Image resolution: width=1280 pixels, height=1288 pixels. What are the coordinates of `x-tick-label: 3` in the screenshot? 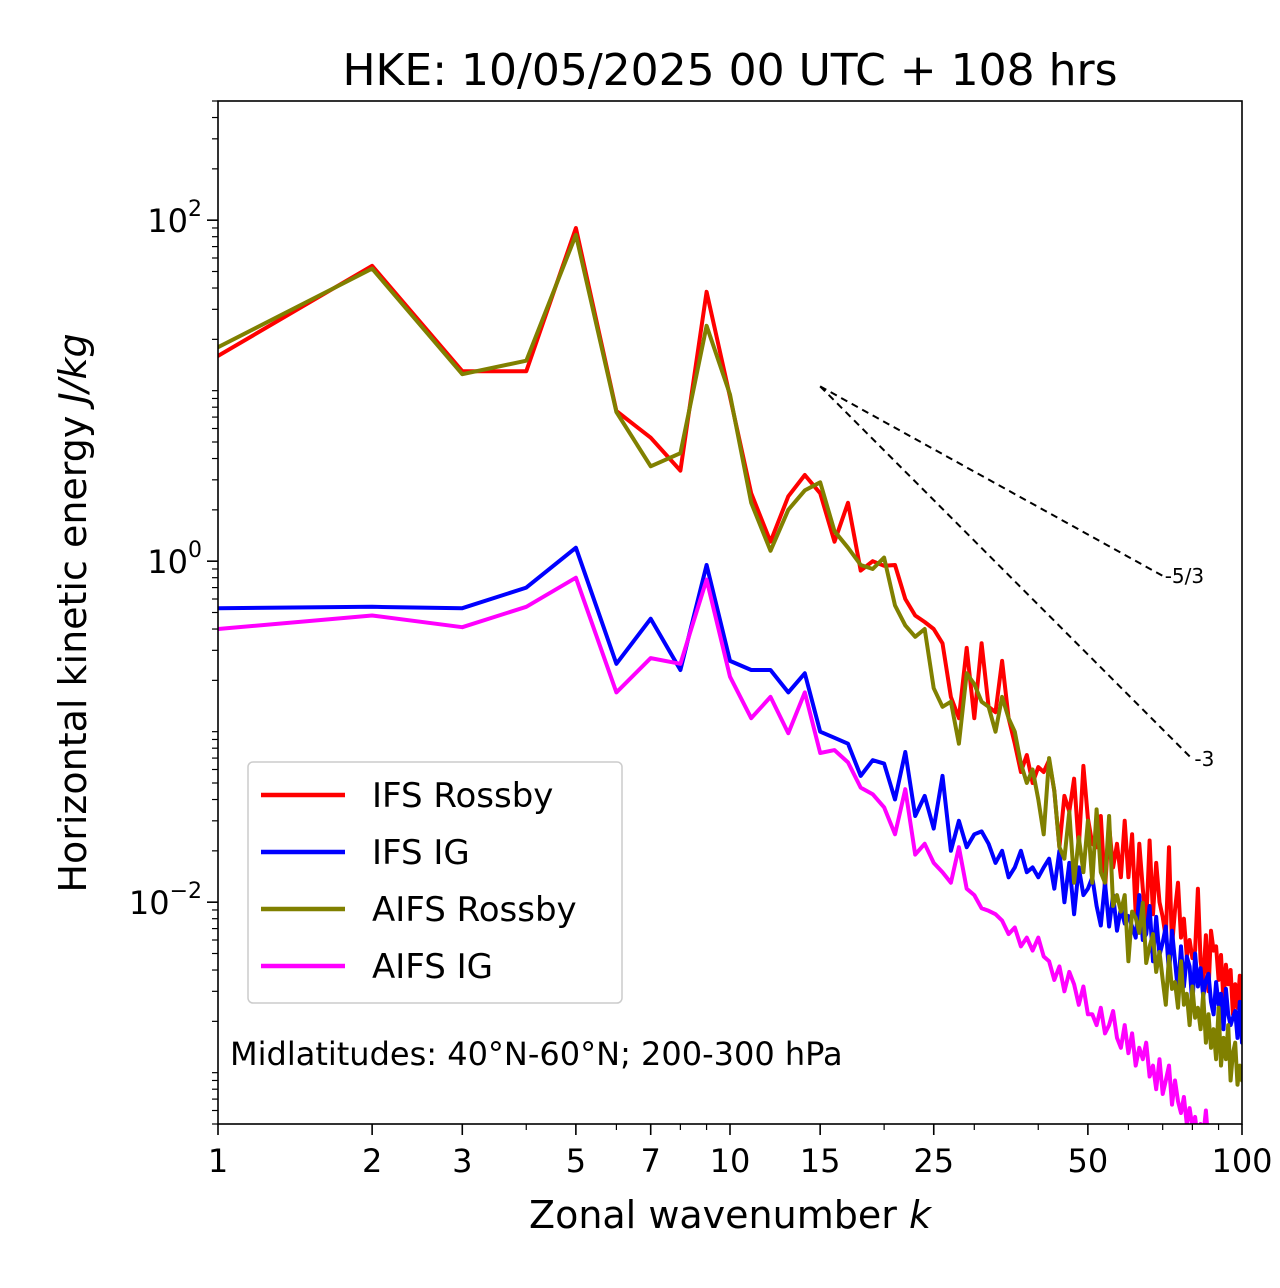 It's located at (462, 1161).